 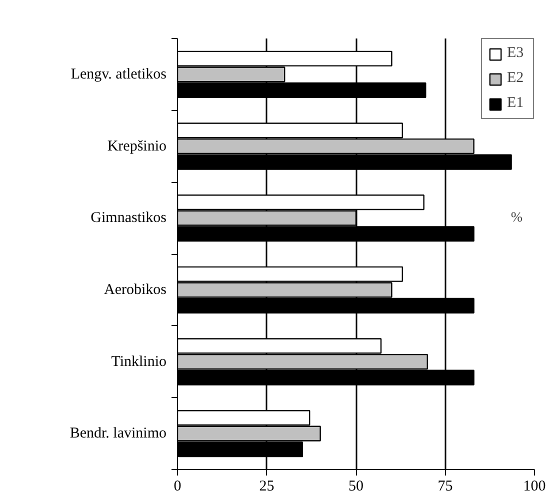 What do you see at coordinates (516, 53) in the screenshot?
I see `legend-label: E3` at bounding box center [516, 53].